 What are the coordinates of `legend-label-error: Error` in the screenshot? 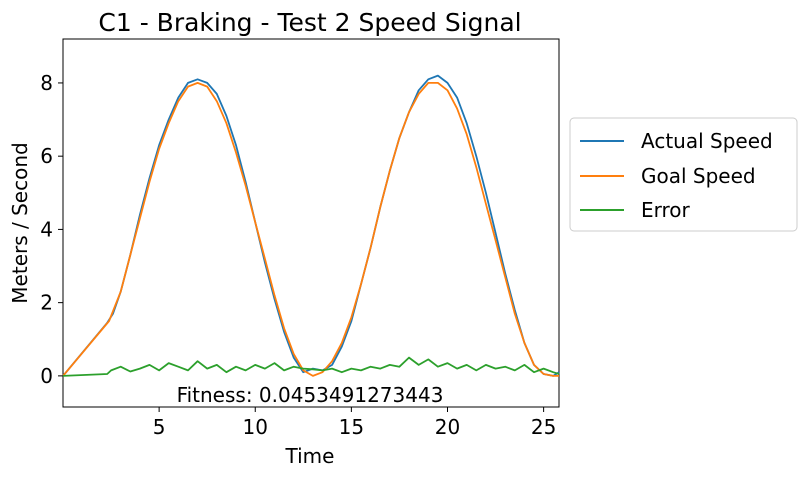 It's located at (666, 210).